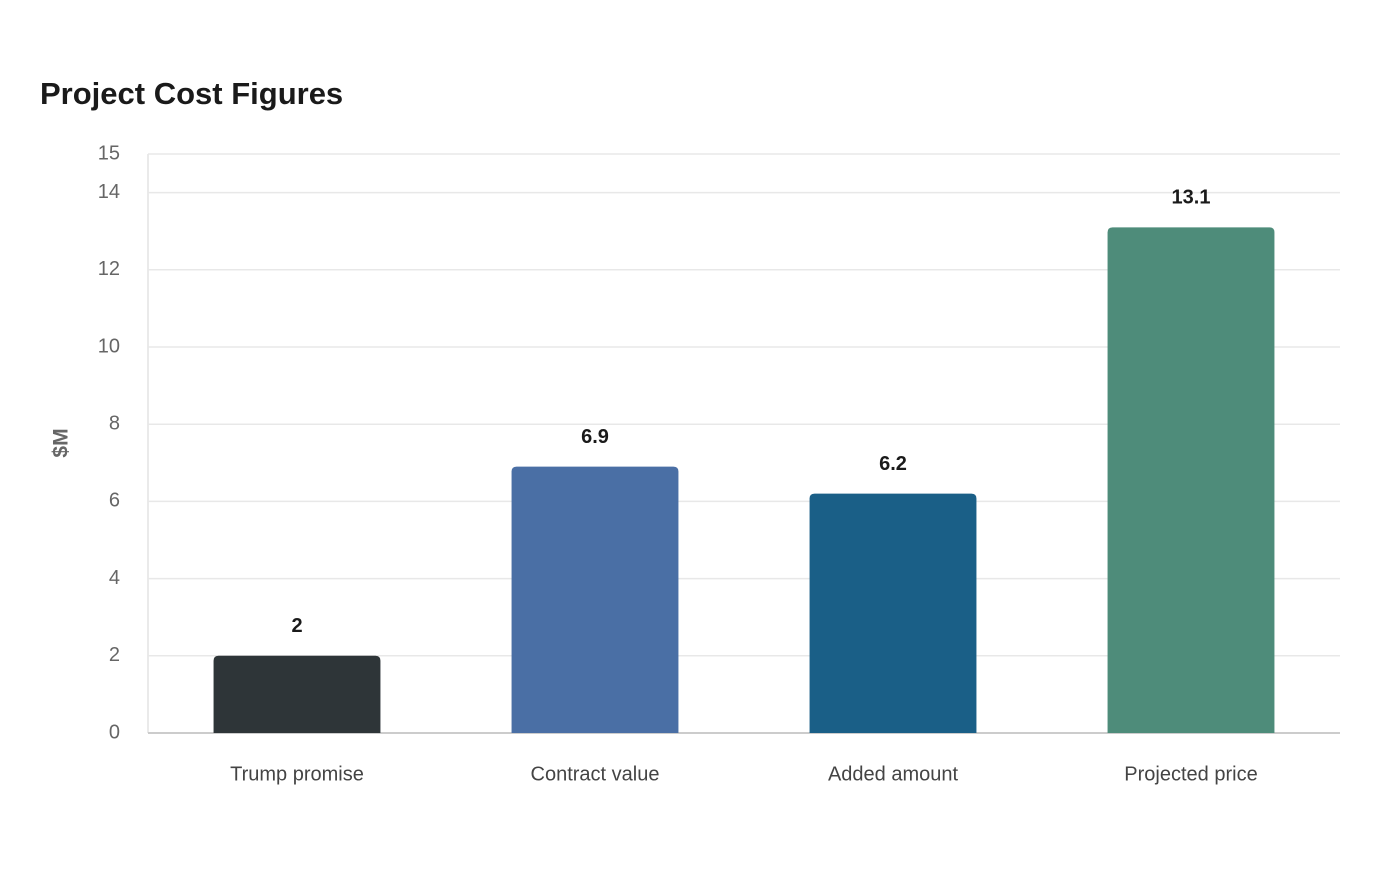 This screenshot has width=1400, height=880. I want to click on y-tick-label: 14, so click(109, 192).